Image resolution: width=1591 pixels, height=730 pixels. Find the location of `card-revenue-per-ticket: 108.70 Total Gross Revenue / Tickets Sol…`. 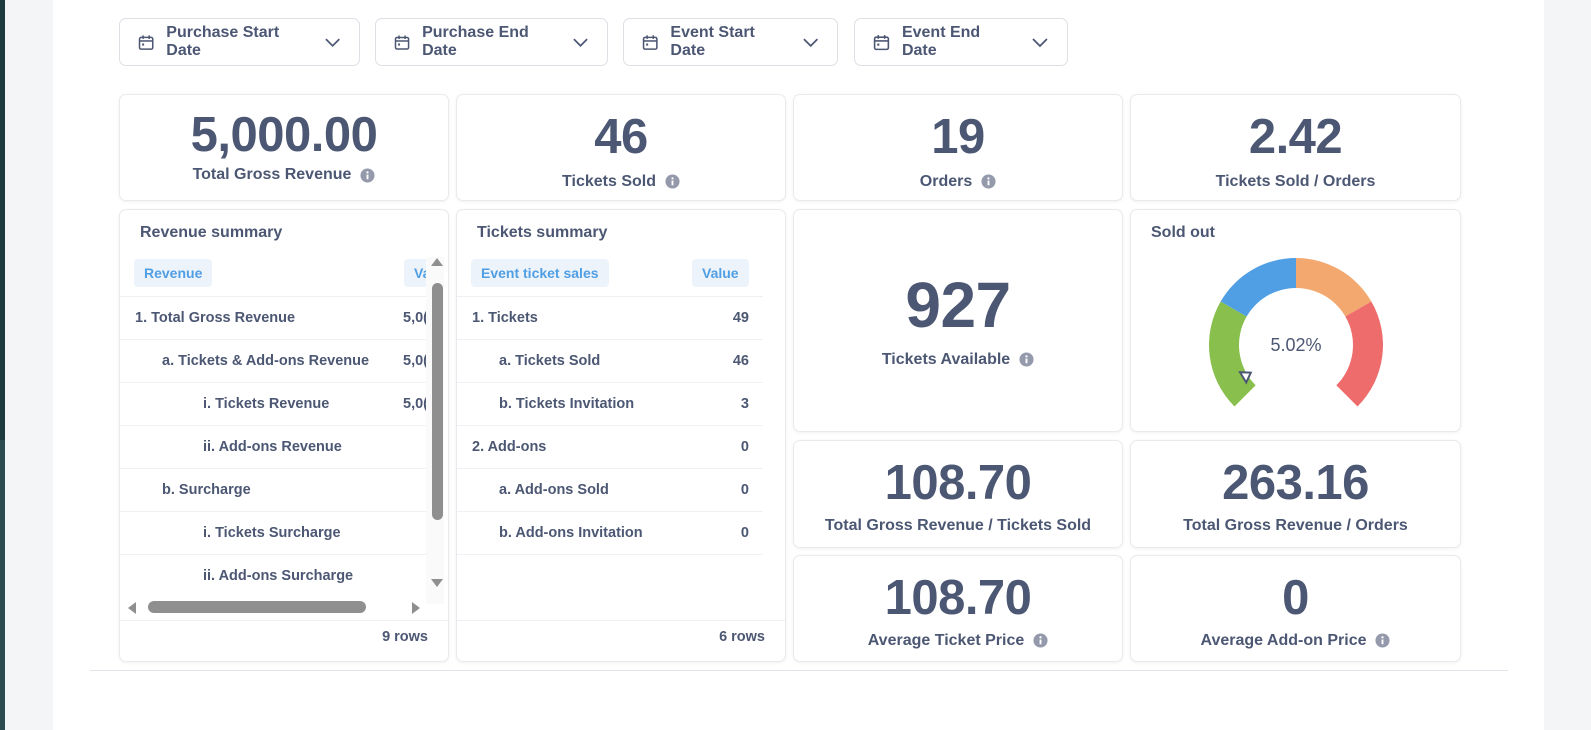

card-revenue-per-ticket: 108.70 Total Gross Revenue / Tickets Sol… is located at coordinates (958, 494).